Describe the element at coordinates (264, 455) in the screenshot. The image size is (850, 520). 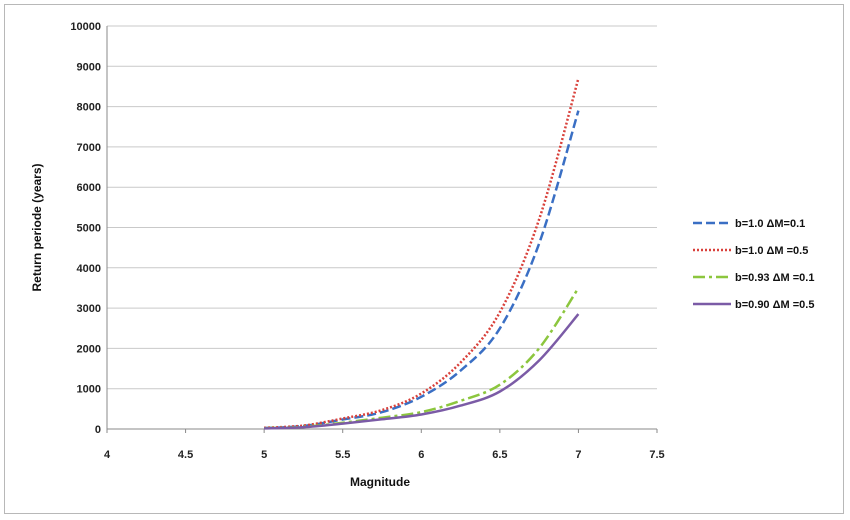
I see `x-tick-label: 5` at that location.